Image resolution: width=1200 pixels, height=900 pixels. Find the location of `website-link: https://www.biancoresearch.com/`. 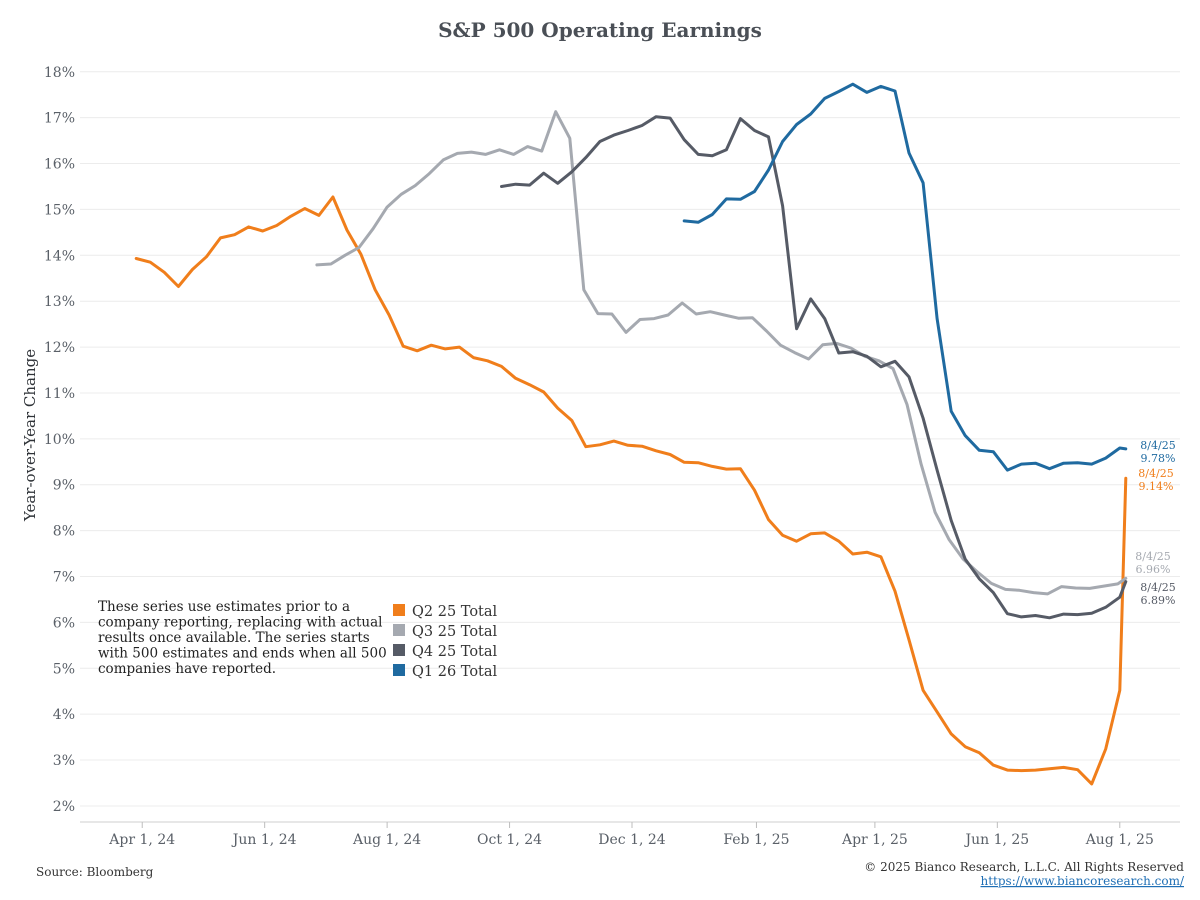

website-link: https://www.biancoresearch.com/ is located at coordinates (1082, 881).